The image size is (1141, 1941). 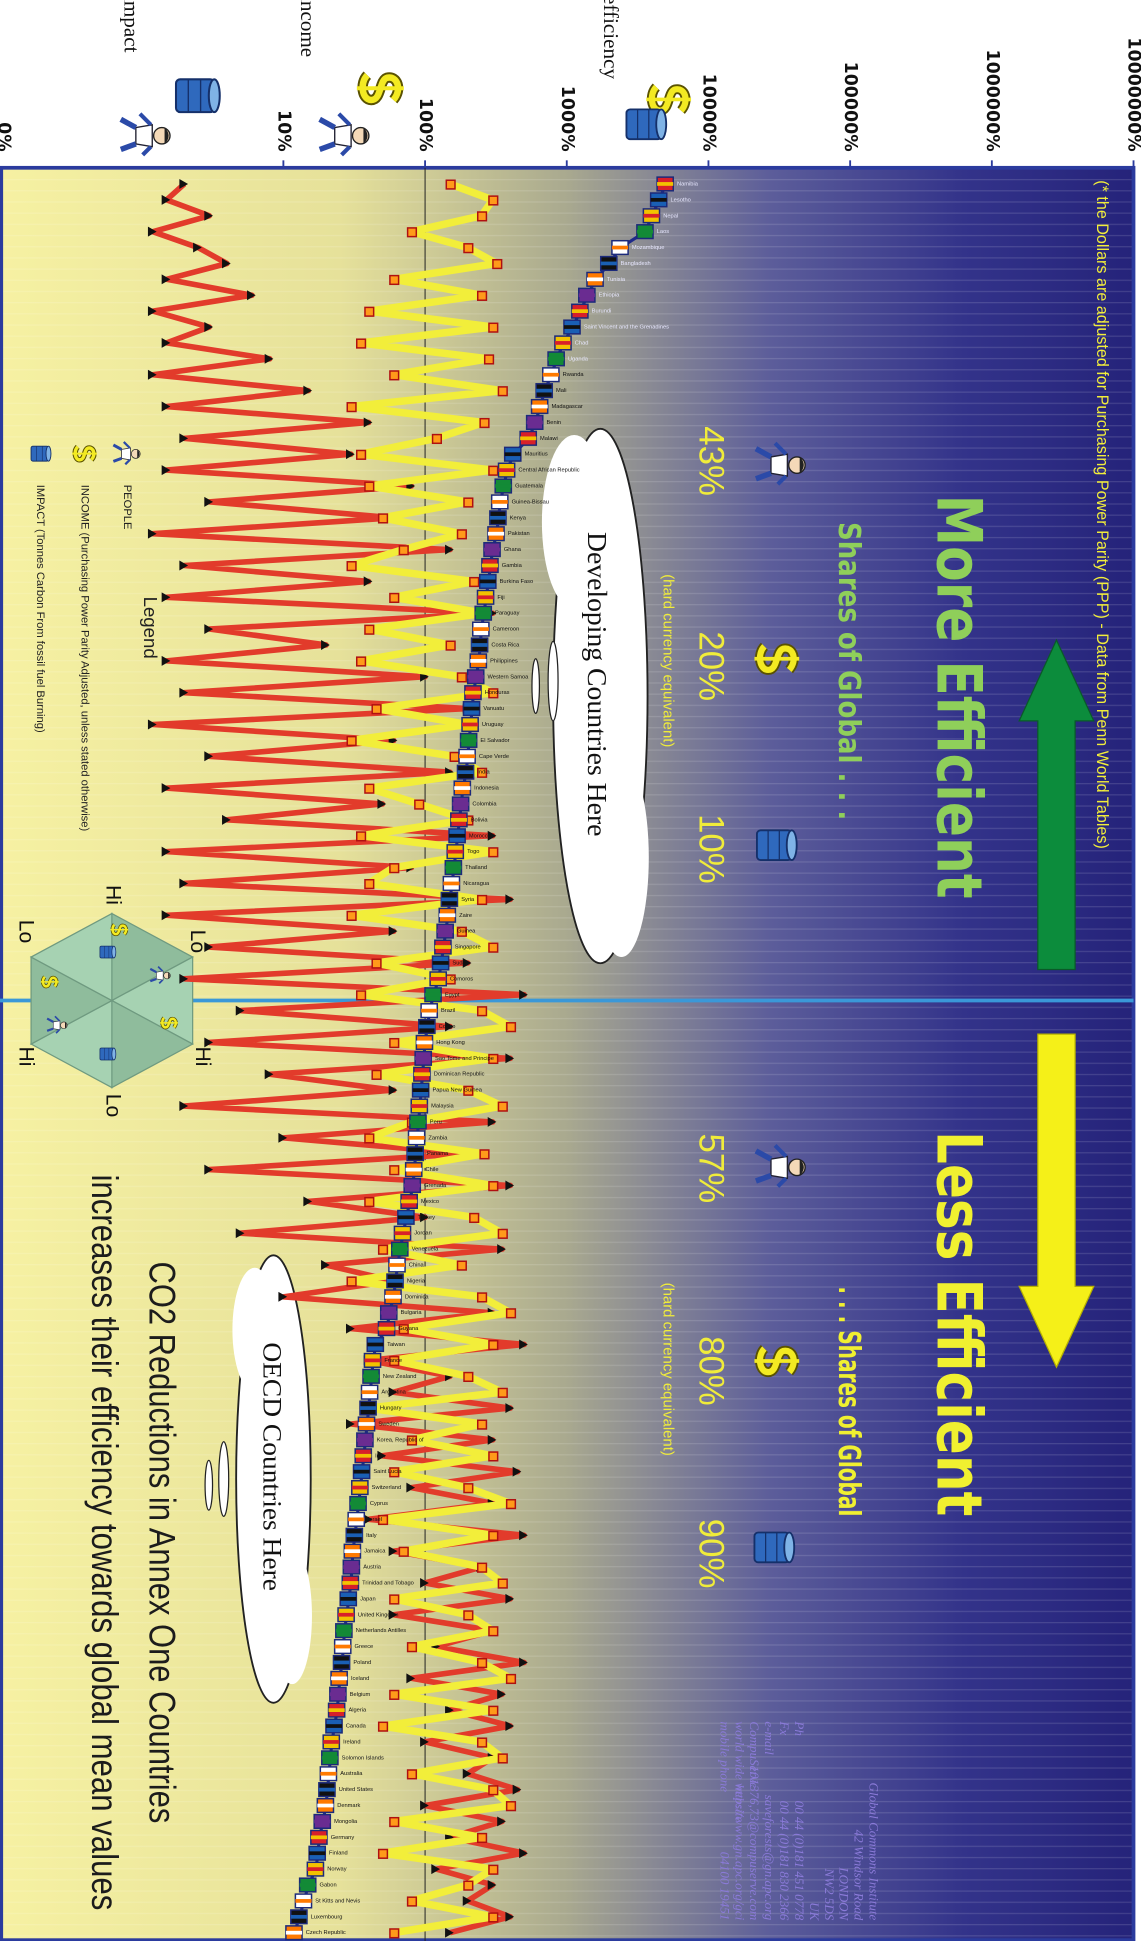 What do you see at coordinates (408, 1329) in the screenshot?
I see `country-label: Guyana` at bounding box center [408, 1329].